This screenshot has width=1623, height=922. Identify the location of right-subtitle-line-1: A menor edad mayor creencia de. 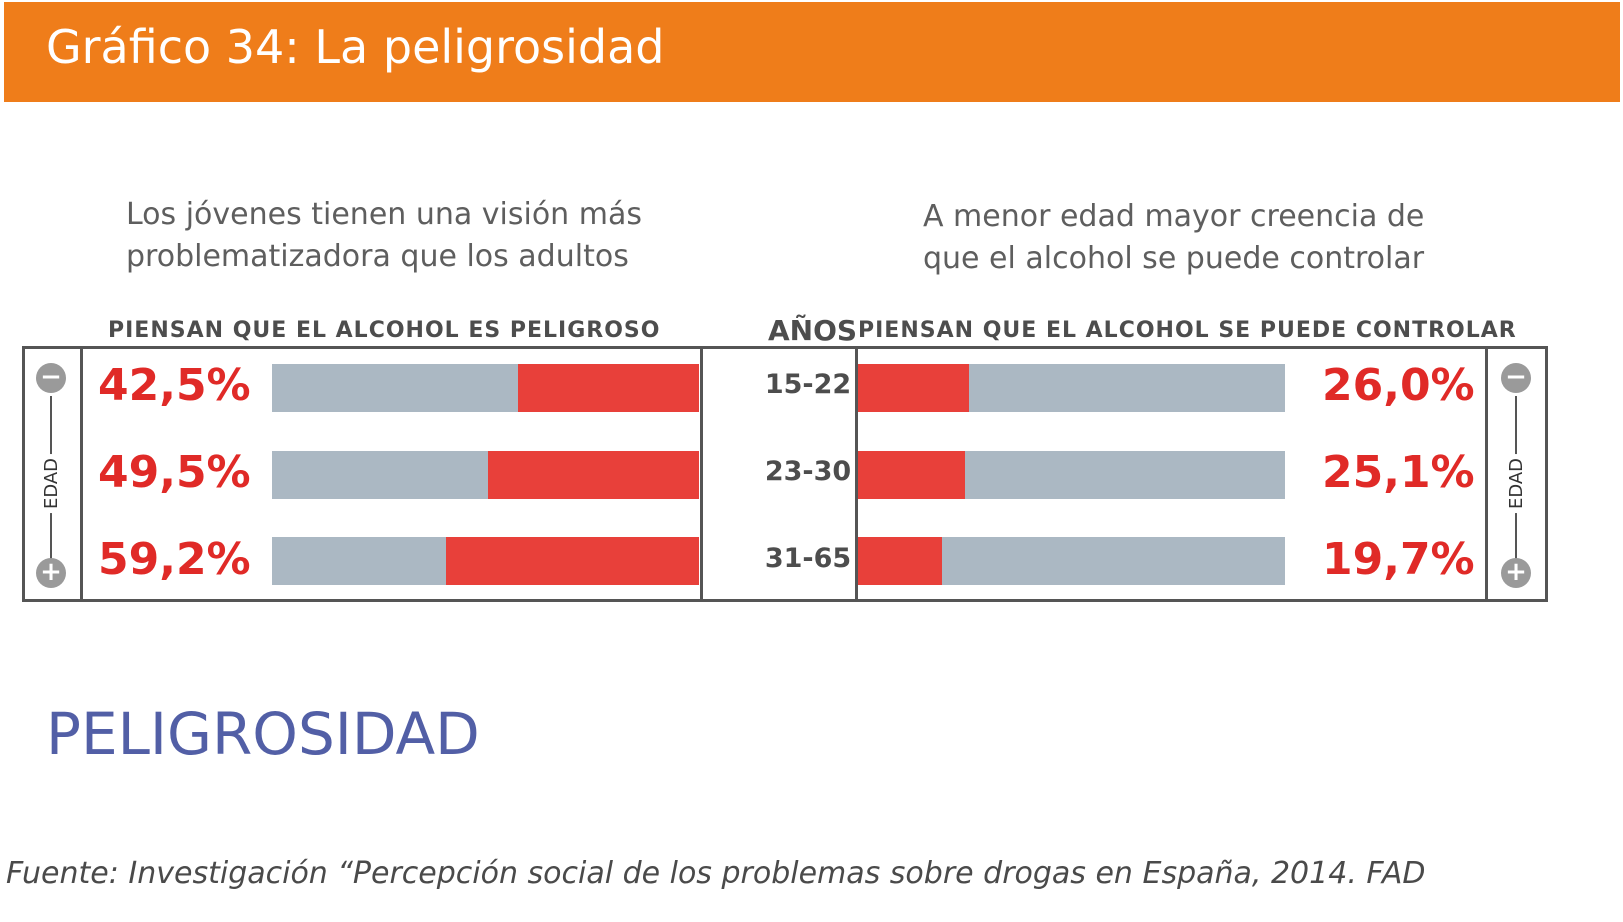
(1174, 216).